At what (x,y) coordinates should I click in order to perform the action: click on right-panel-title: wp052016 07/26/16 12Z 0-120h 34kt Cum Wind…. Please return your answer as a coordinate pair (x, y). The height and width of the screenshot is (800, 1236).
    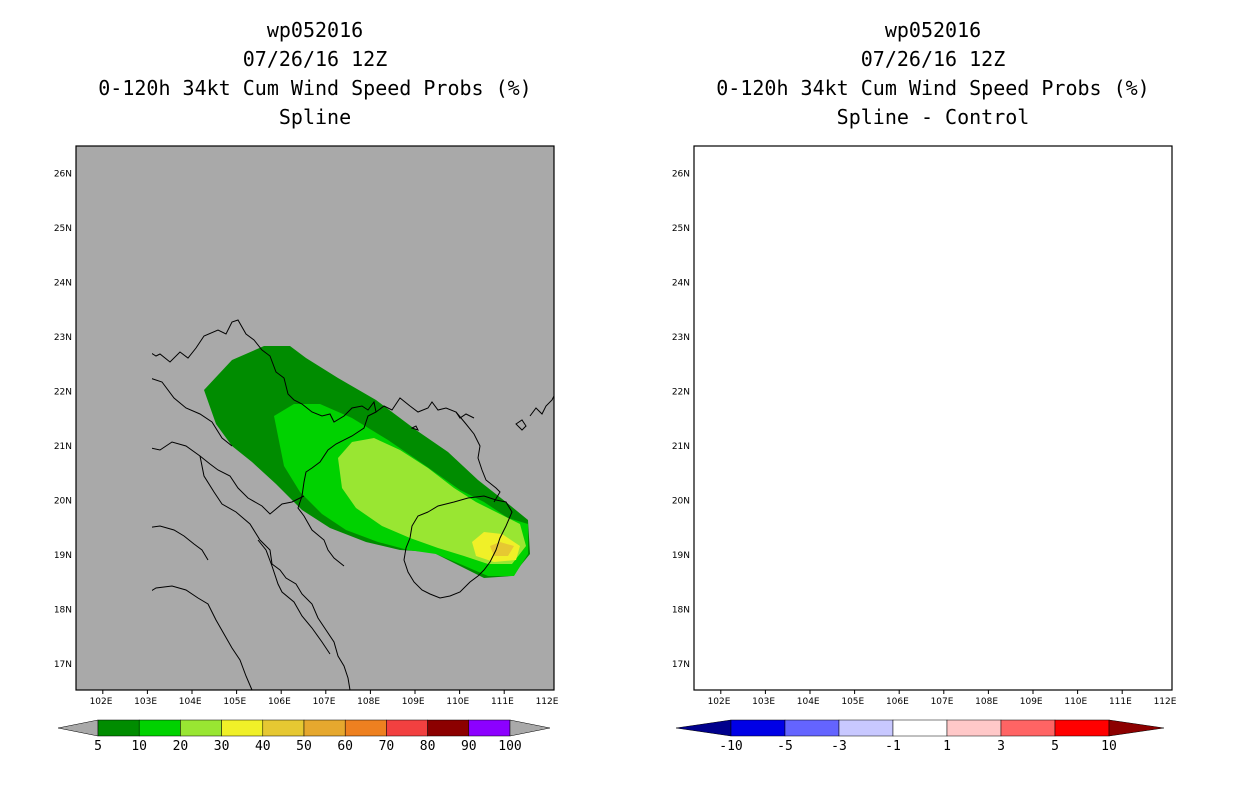
    Looking at the image, I should click on (933, 74).